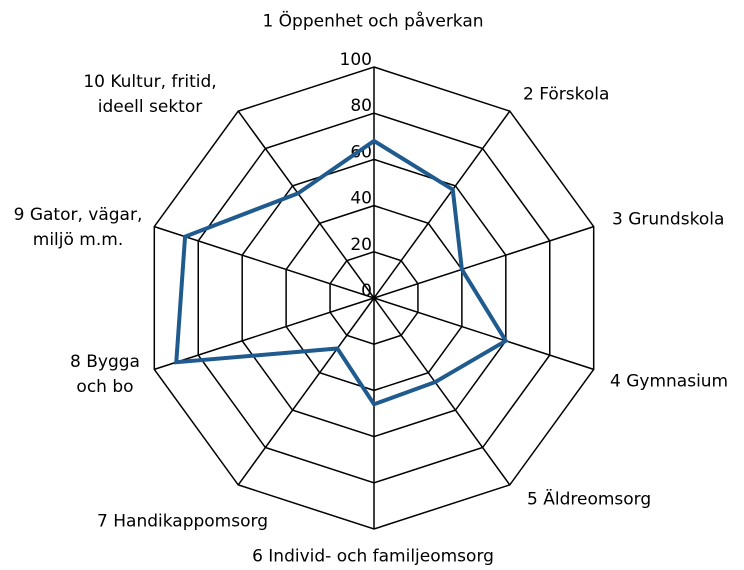  I want to click on axis-label: 9 Gator, vägar, miljö m.m., so click(78, 227).